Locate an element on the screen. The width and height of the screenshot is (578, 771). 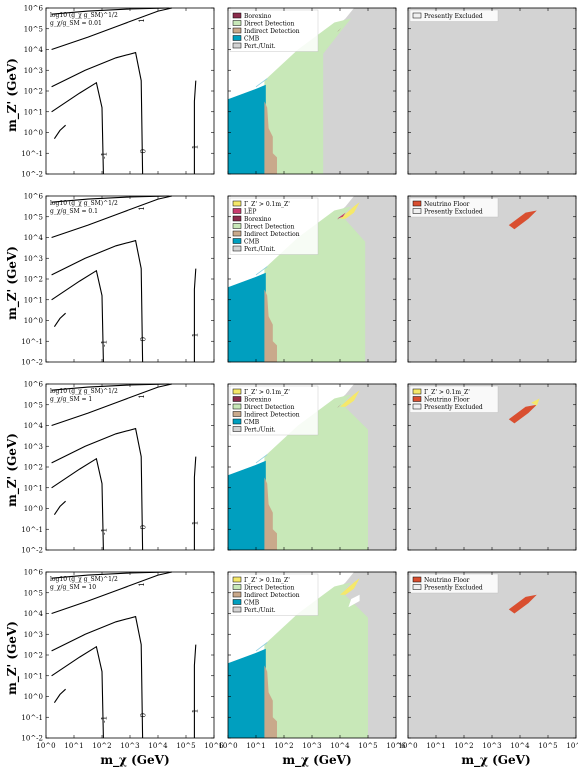
contour-level-label: 0 is located at coordinates (143, 715).